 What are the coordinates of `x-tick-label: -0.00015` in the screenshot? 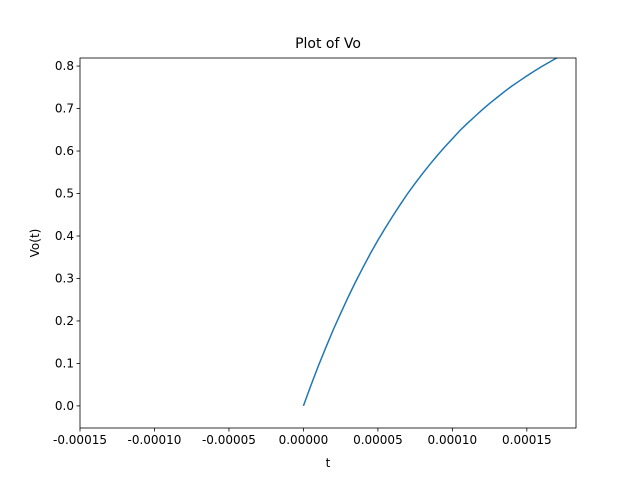 It's located at (80, 440).